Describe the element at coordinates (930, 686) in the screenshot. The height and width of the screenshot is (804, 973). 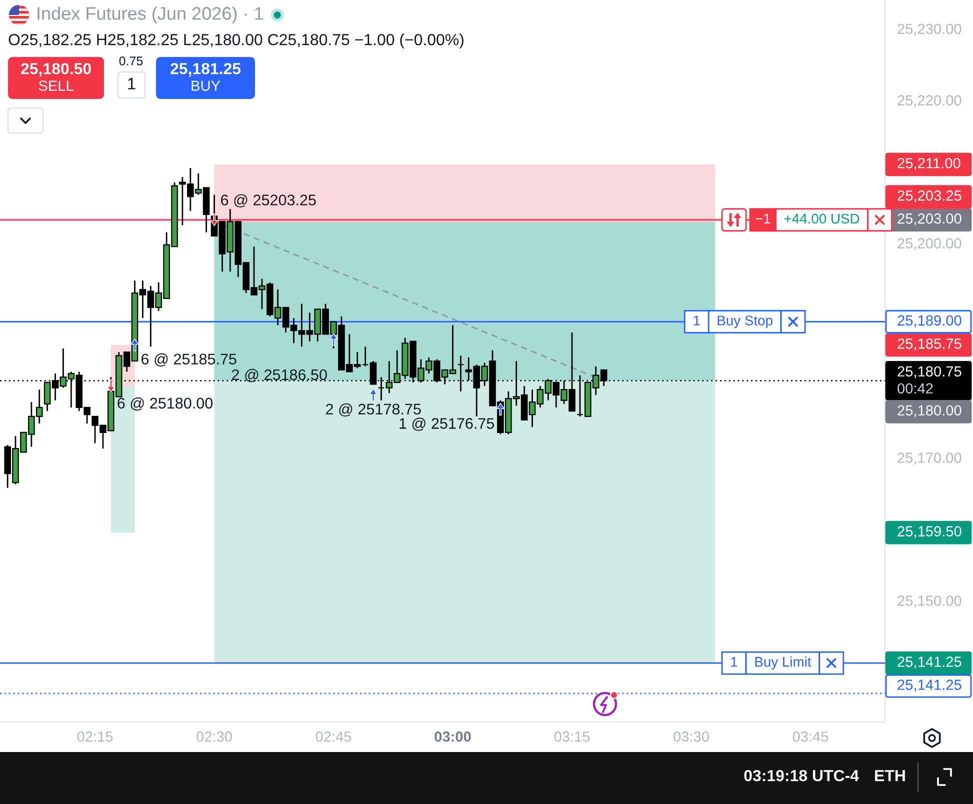
I see `ref-line-label: 25,141.25` at that location.